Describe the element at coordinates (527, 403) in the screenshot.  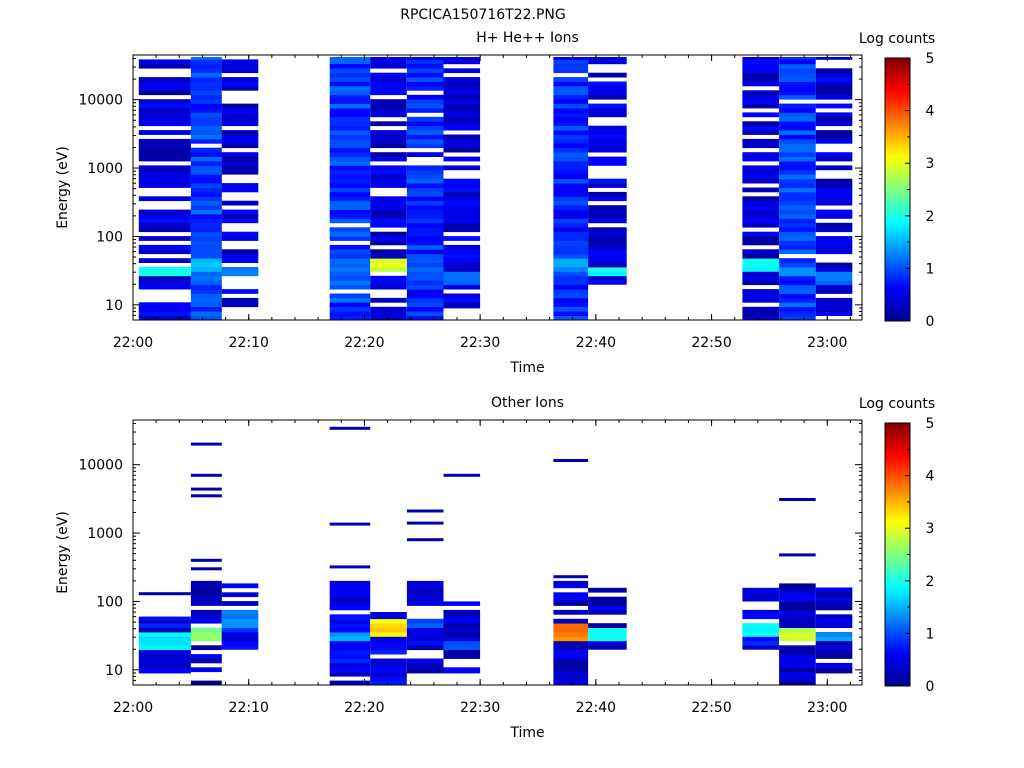
I see `panel-title: Other Ions` at that location.